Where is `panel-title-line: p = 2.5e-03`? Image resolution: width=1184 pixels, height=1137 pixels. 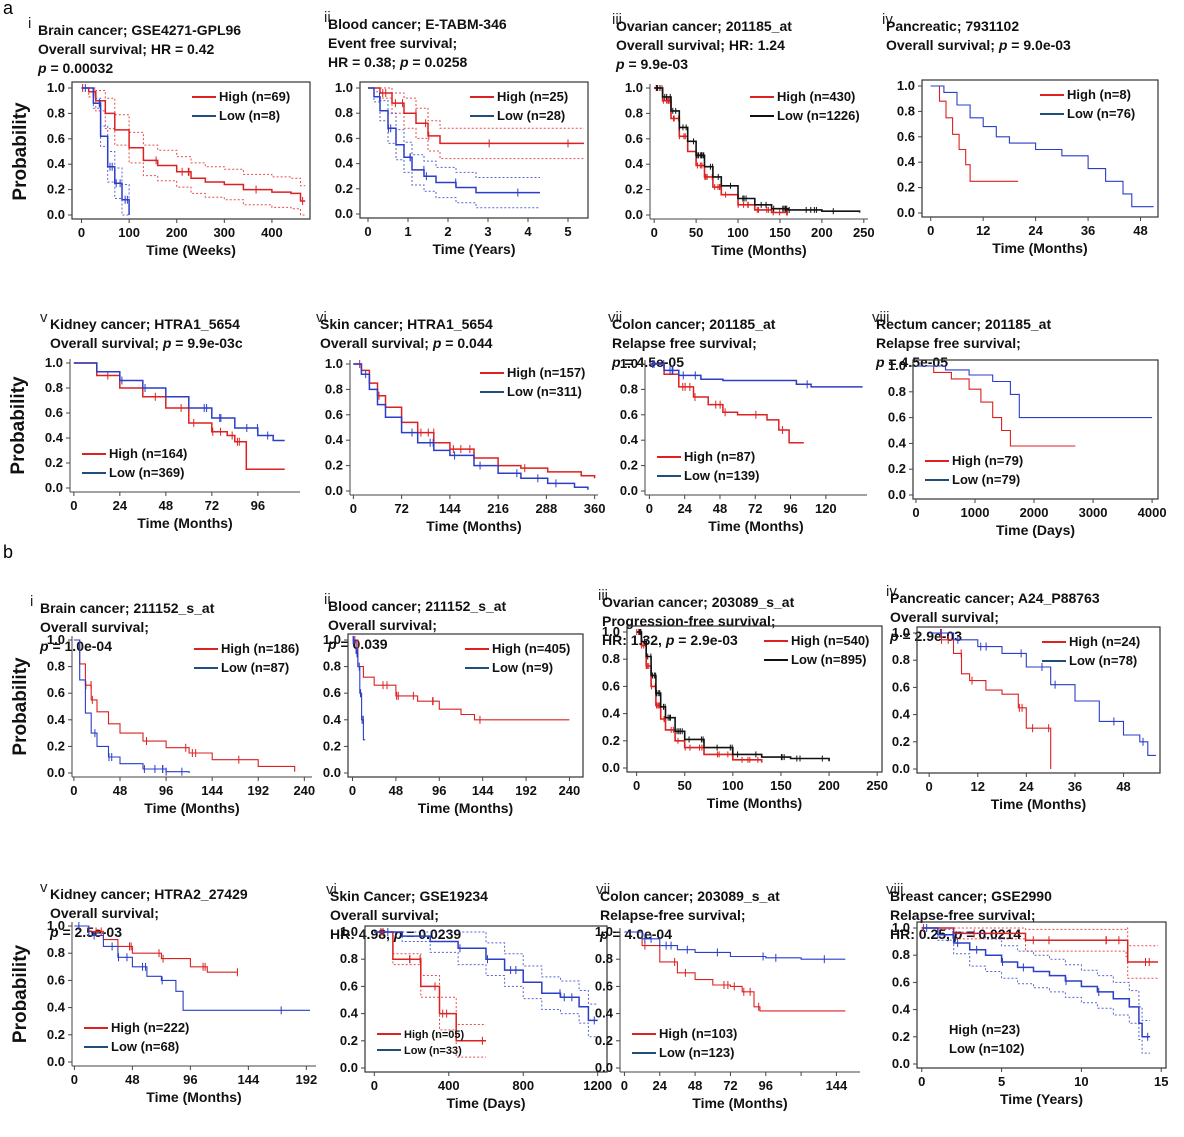
panel-title-line: p = 2.5e-03 is located at coordinates (85, 932).